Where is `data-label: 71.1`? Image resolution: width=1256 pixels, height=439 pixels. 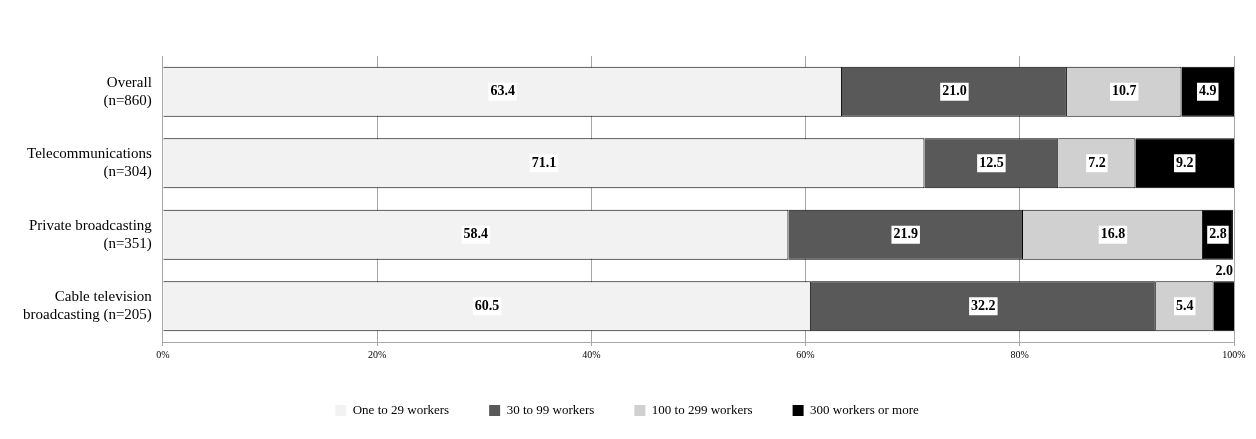
data-label: 71.1 is located at coordinates (544, 162).